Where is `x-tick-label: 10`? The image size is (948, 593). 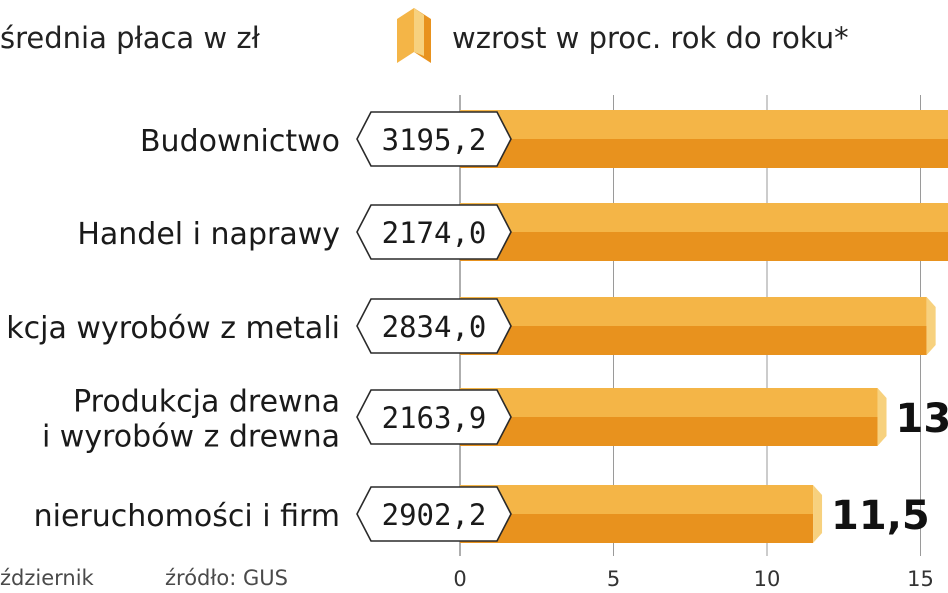
x-tick-label: 10 is located at coordinates (767, 579).